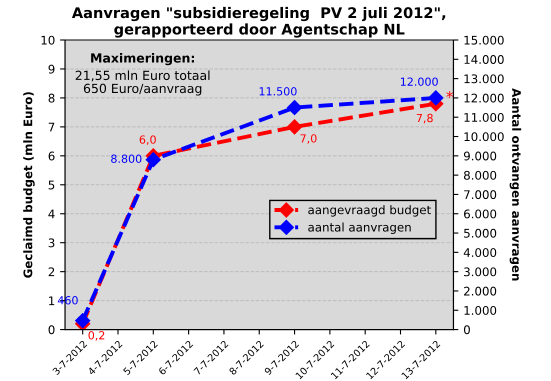 The height and width of the screenshot is (381, 551). What do you see at coordinates (484, 98) in the screenshot?
I see `y2-tick-label: 12.000` at bounding box center [484, 98].